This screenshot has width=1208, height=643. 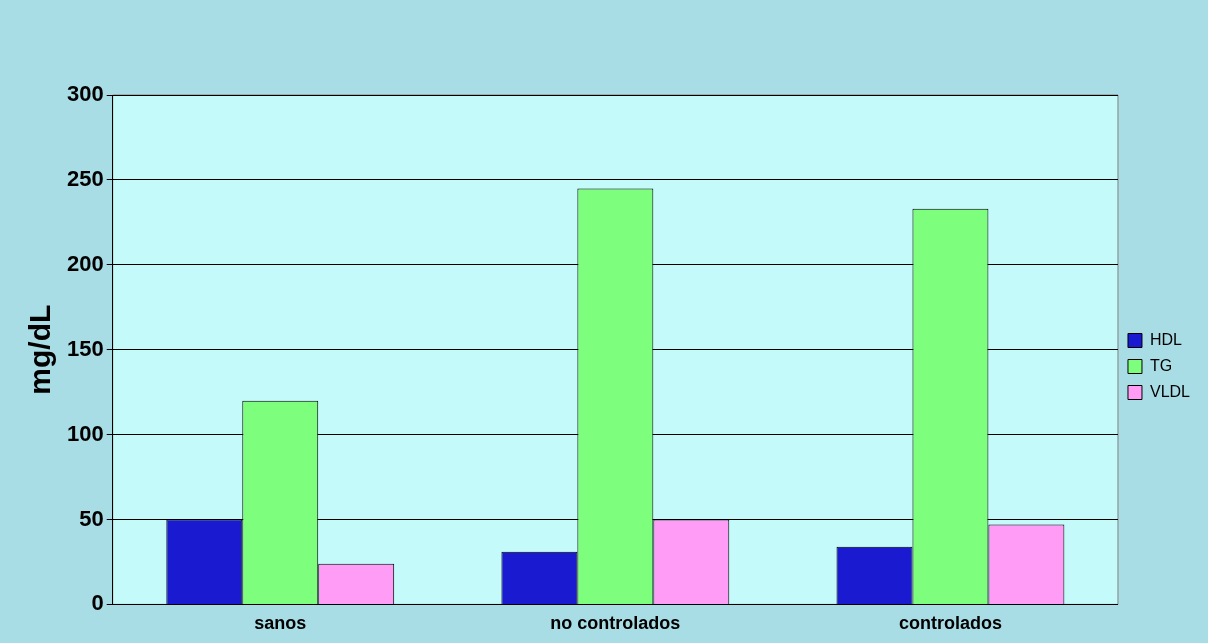 I want to click on y-tick-label: 200, so click(x=85, y=263).